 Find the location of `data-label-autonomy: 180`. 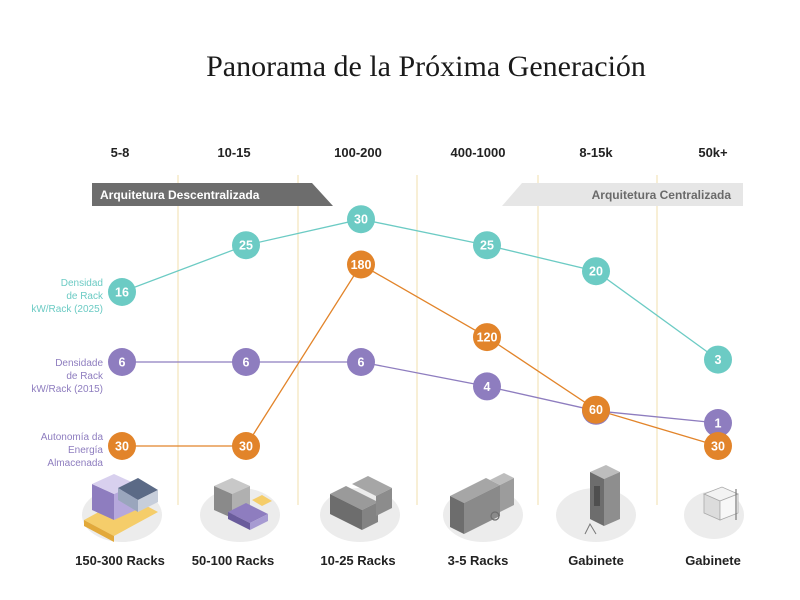

data-label-autonomy: 180 is located at coordinates (361, 265).